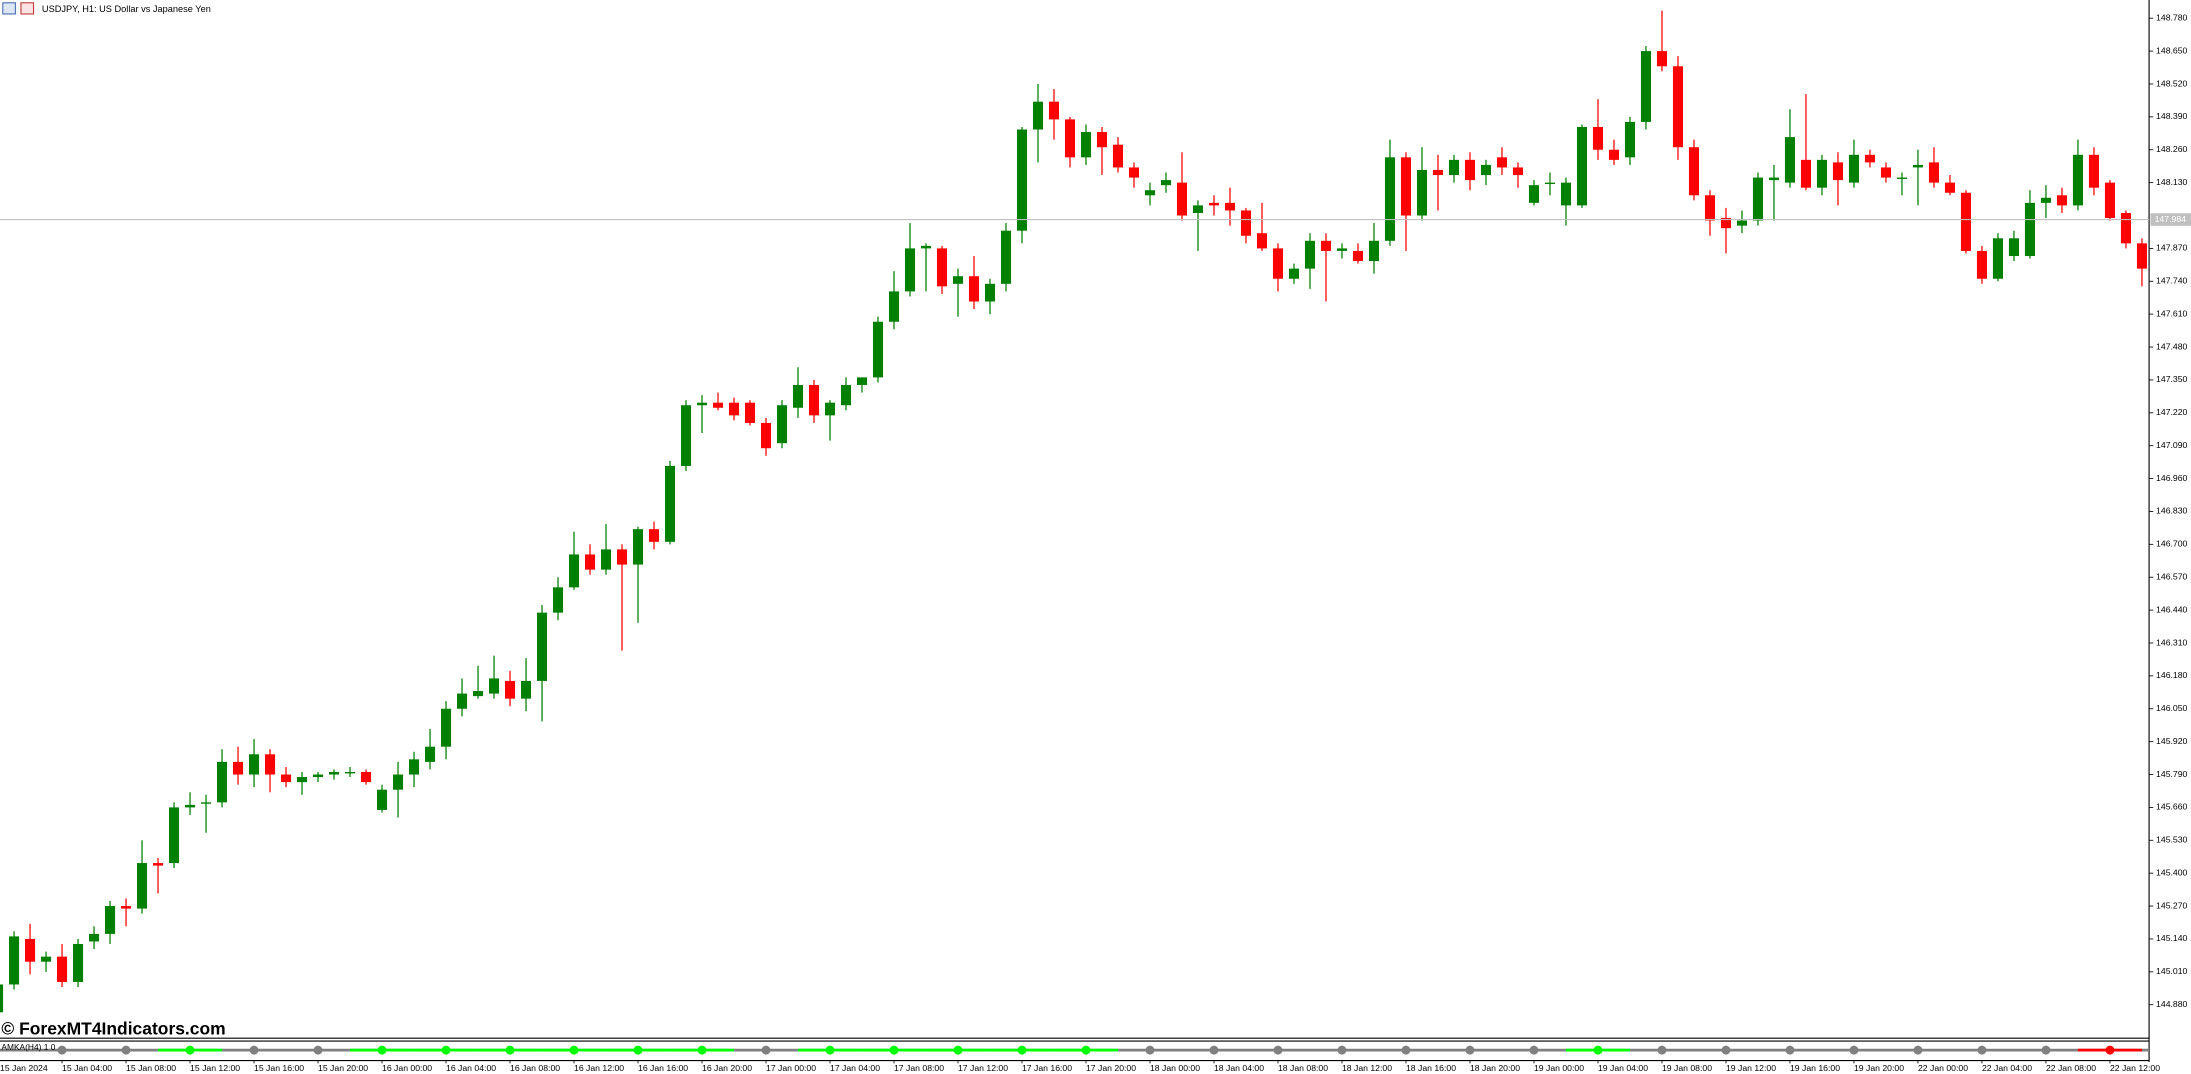  Describe the element at coordinates (2171, 182) in the screenshot. I see `y-tick-label: 148.130` at that location.